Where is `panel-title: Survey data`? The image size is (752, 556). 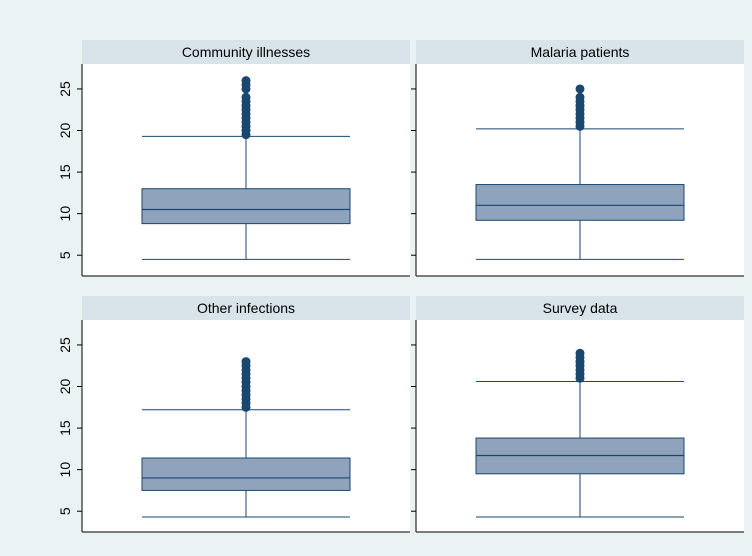 panel-title: Survey data is located at coordinates (580, 308).